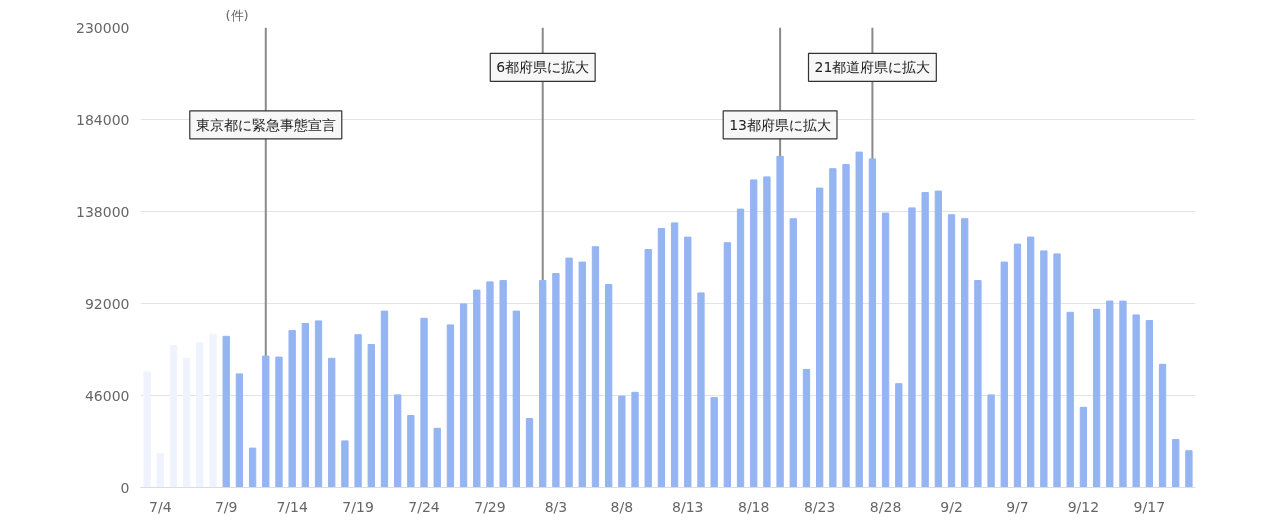  Describe the element at coordinates (754, 506) in the screenshot. I see `x-tick-label: 8/18` at that location.